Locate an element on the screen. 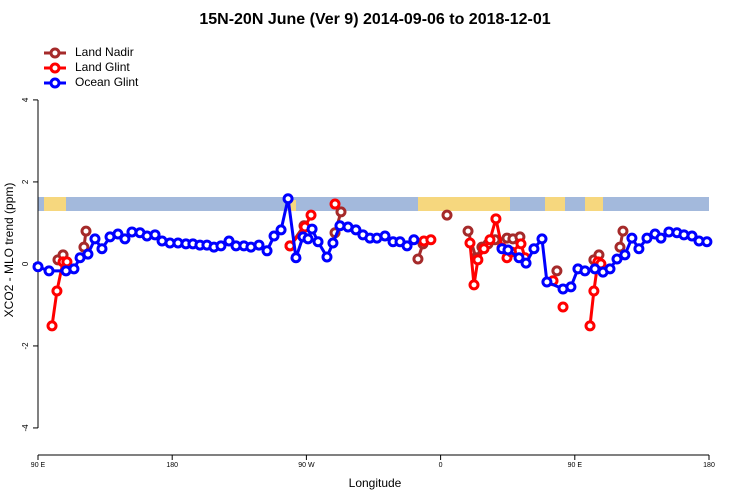 The image size is (750, 500). x-axis-label: Longitude is located at coordinates (375, 483).